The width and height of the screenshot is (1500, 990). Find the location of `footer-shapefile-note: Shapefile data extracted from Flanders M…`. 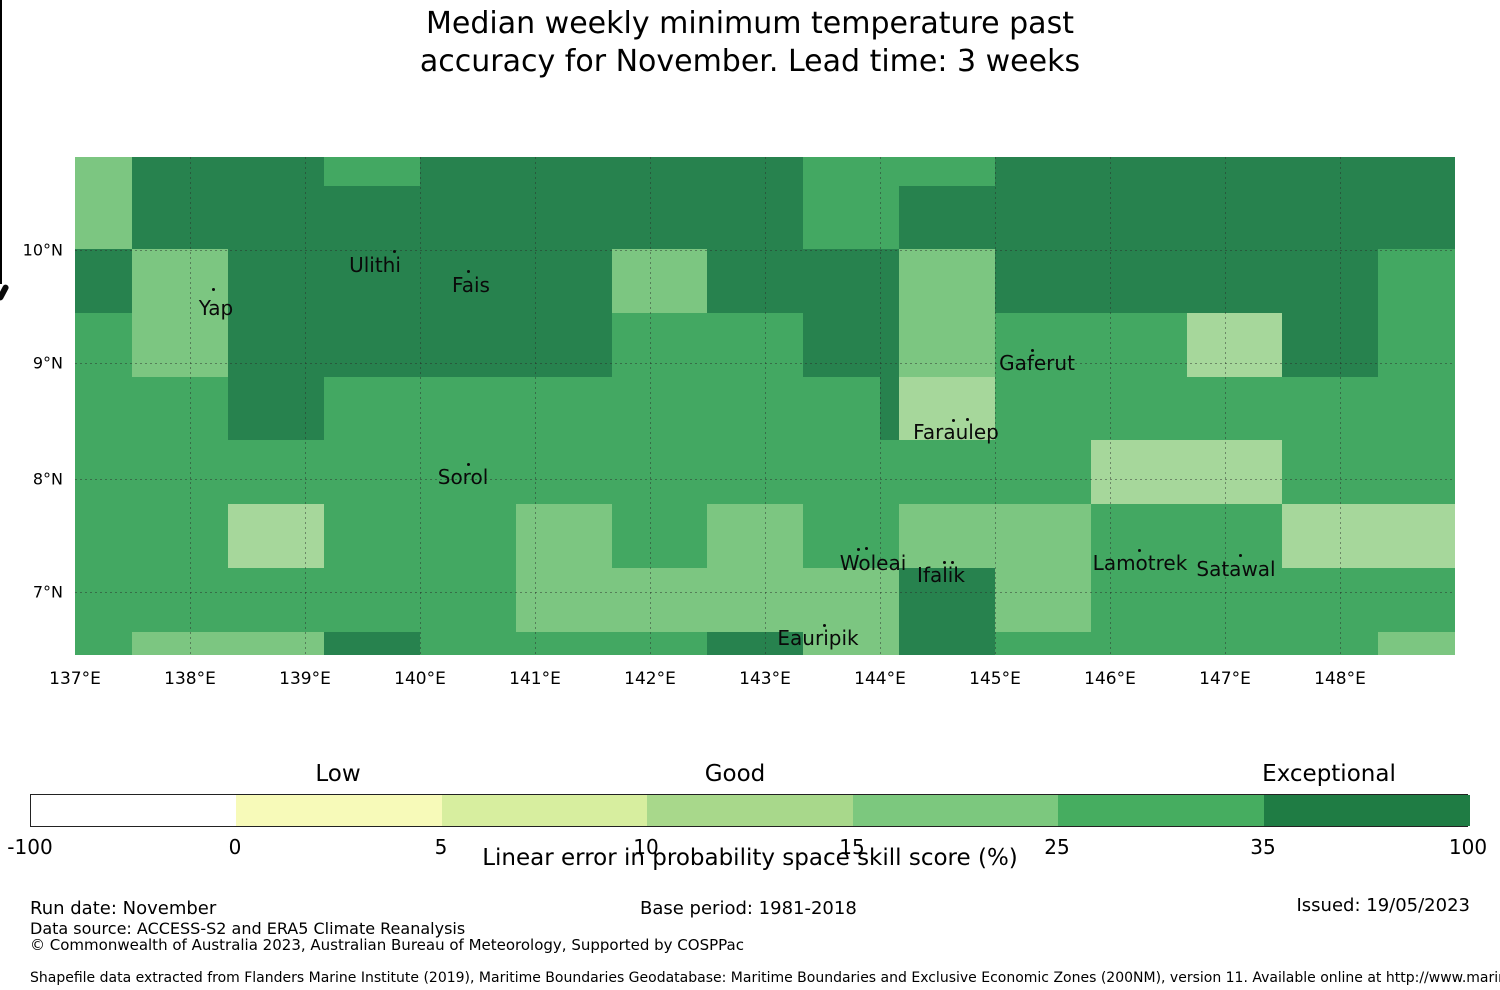

footer-shapefile-note: Shapefile data extracted from Flanders M… is located at coordinates (765, 978).